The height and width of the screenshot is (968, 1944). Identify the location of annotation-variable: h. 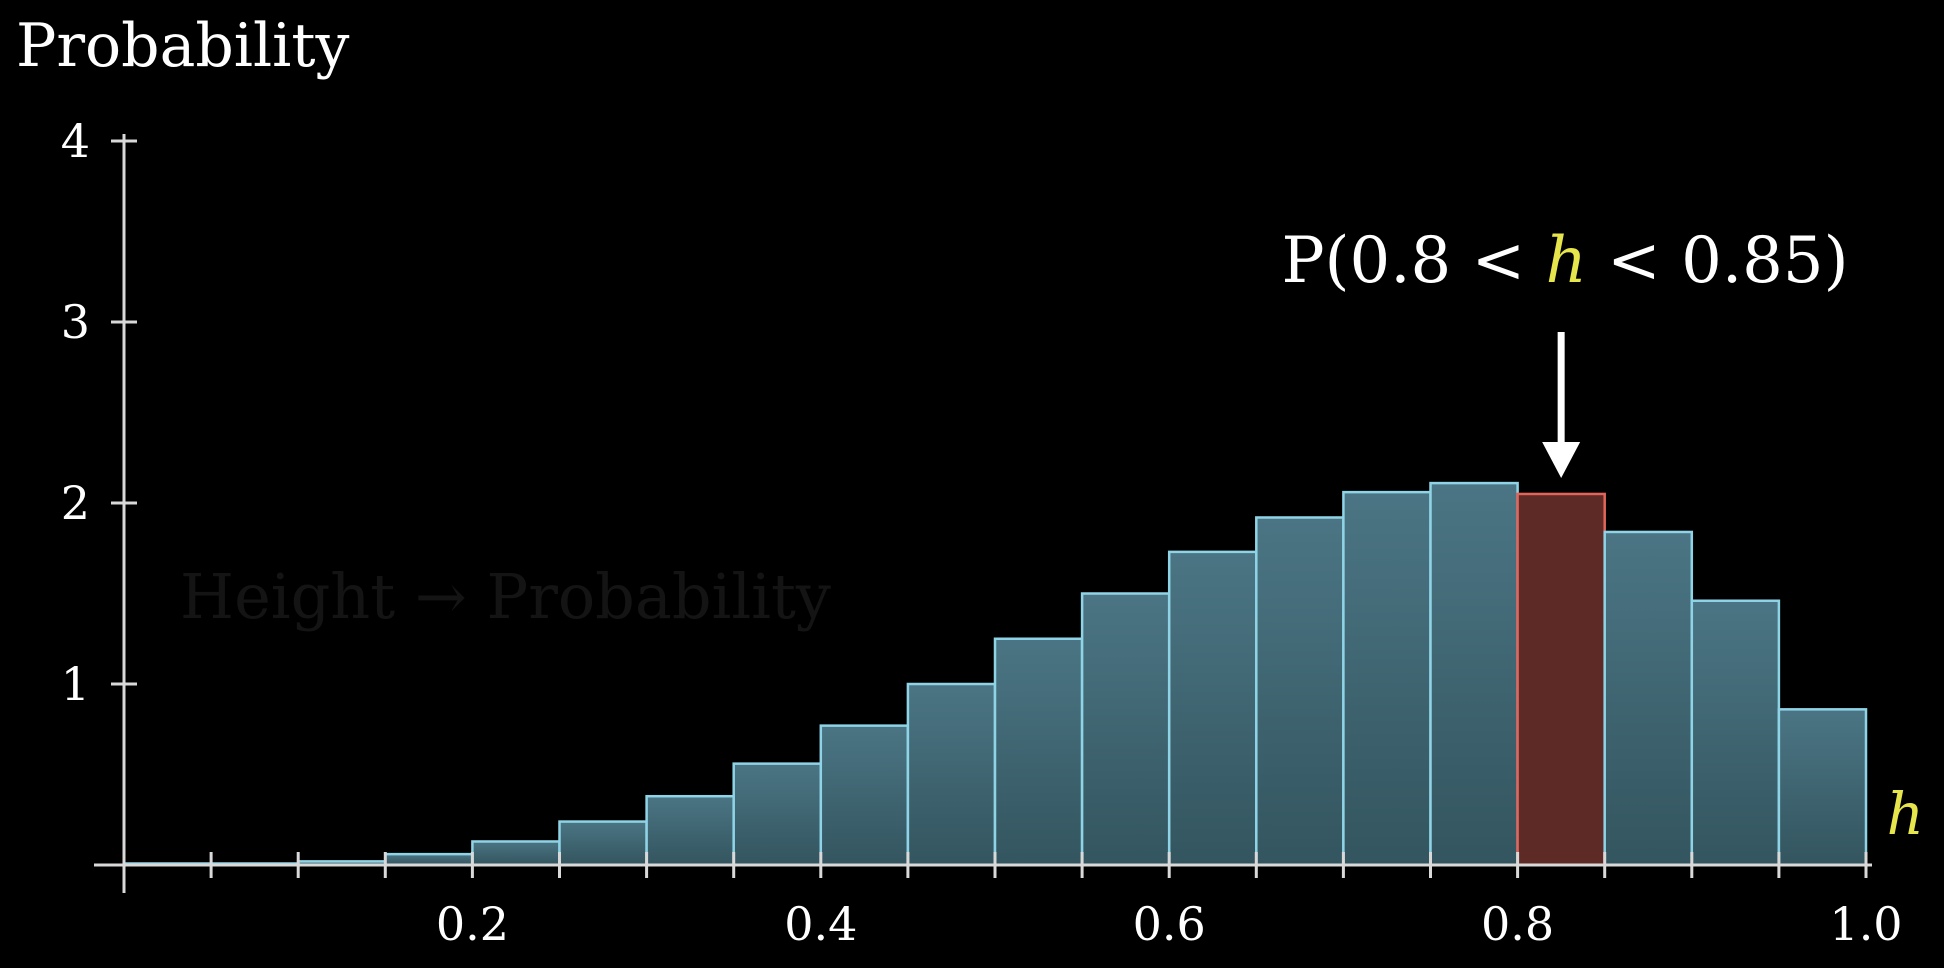
(1566, 261).